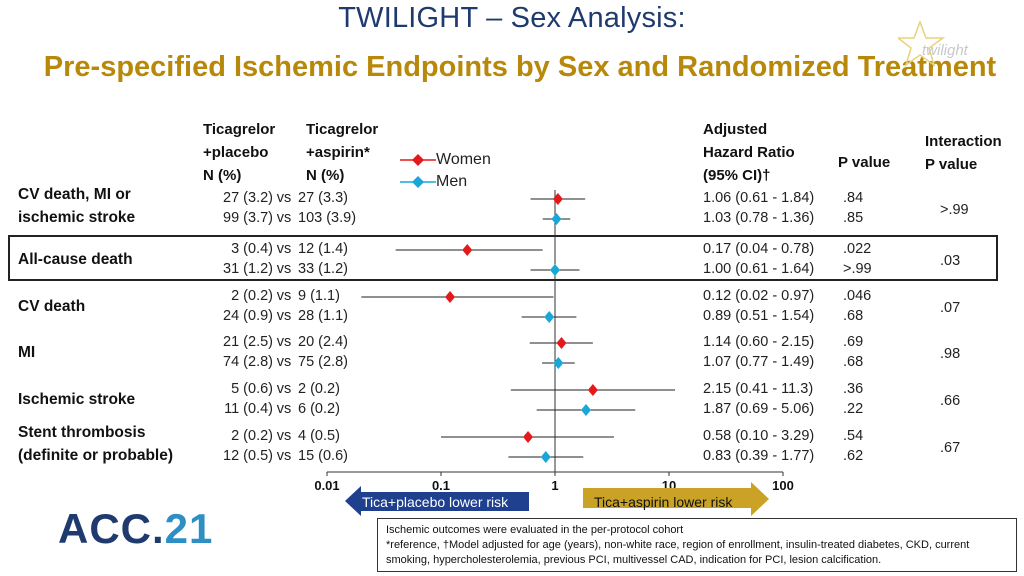  Describe the element at coordinates (853, 456) in the screenshot. I see `p-value: .62` at that location.